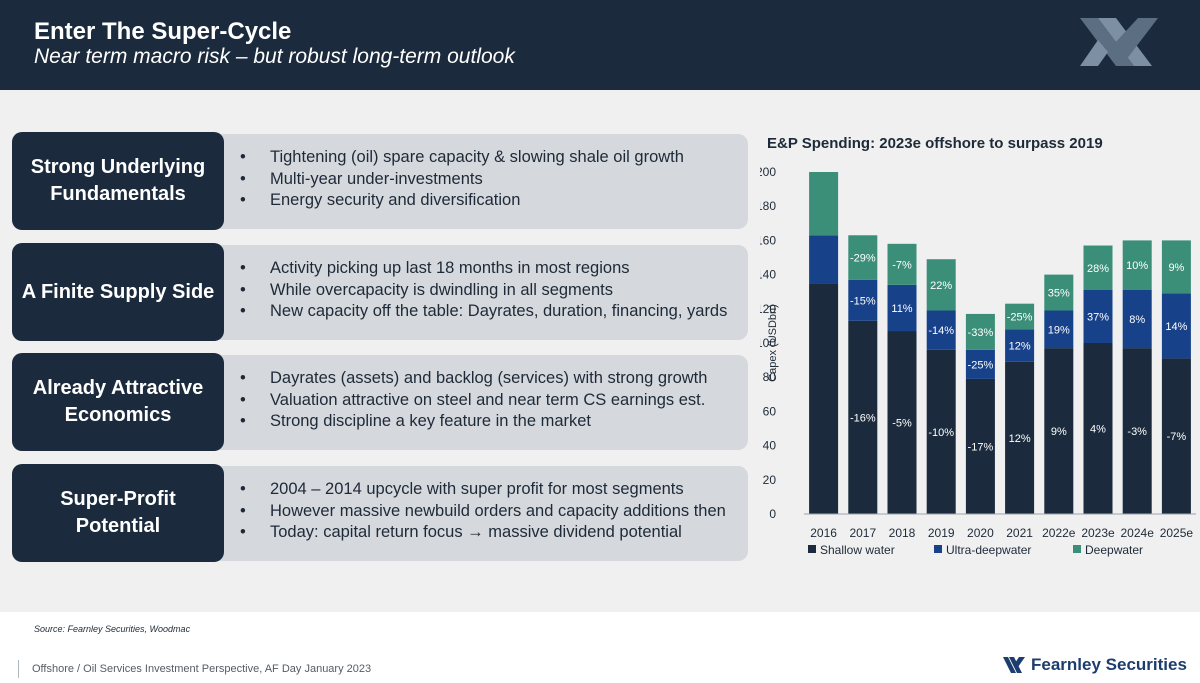  I want to click on footer-divider, so click(18, 669).